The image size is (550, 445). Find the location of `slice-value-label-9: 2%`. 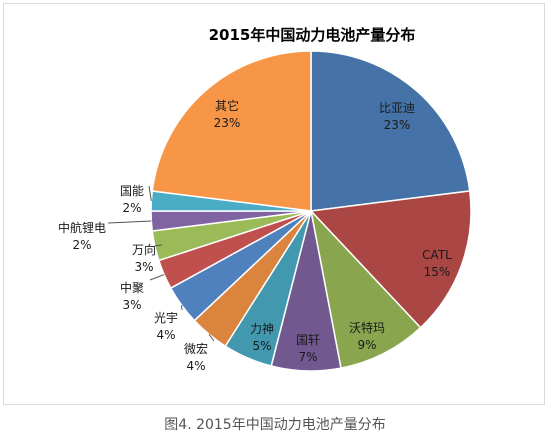

slice-value-label-9: 2% is located at coordinates (81, 245).